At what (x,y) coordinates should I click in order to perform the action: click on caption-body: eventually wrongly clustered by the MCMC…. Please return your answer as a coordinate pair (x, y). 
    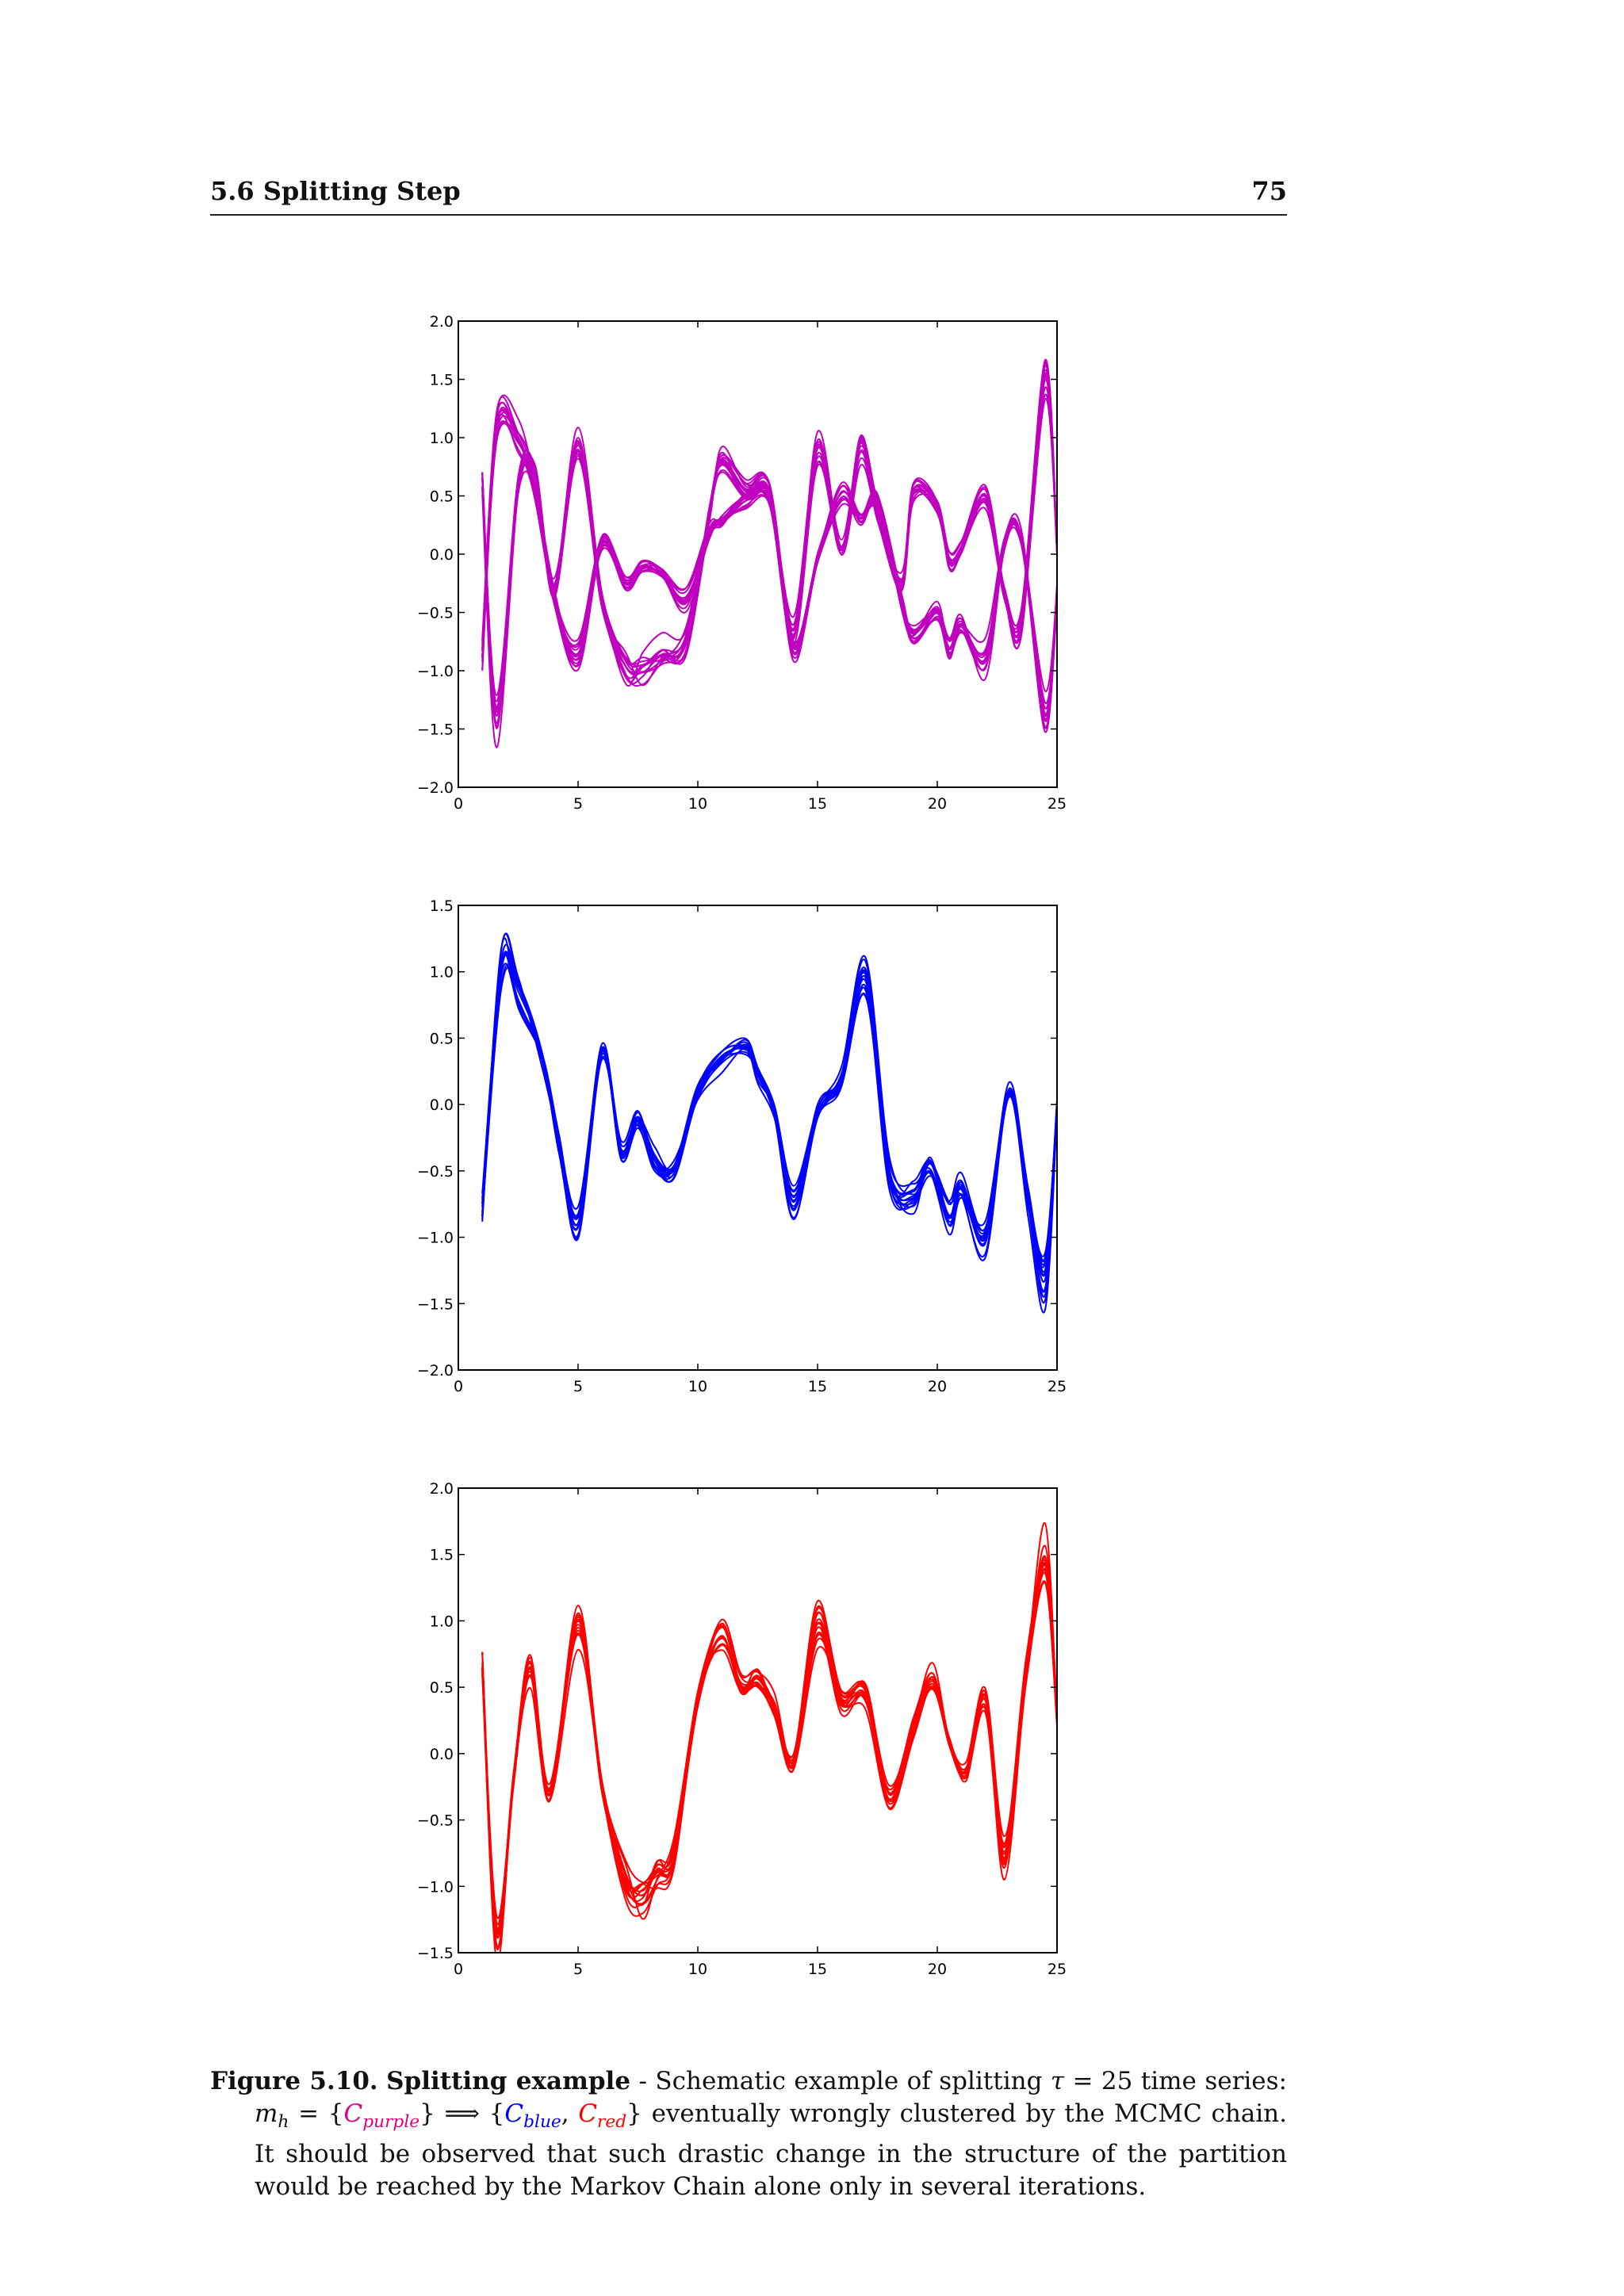
    Looking at the image, I should click on (771, 2150).